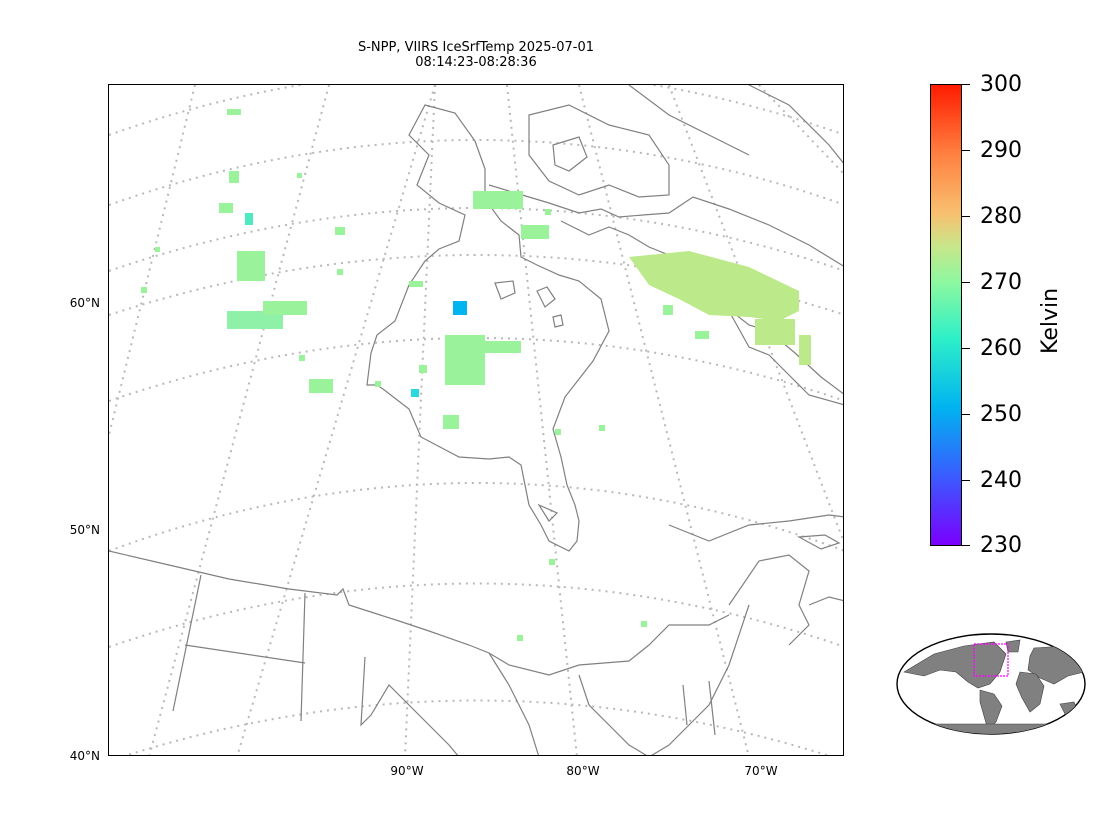 The image size is (1120, 840). I want to click on title-line-1: S-NPP, VIIRS IceSrfTemp 2025-07-01, so click(476, 47).